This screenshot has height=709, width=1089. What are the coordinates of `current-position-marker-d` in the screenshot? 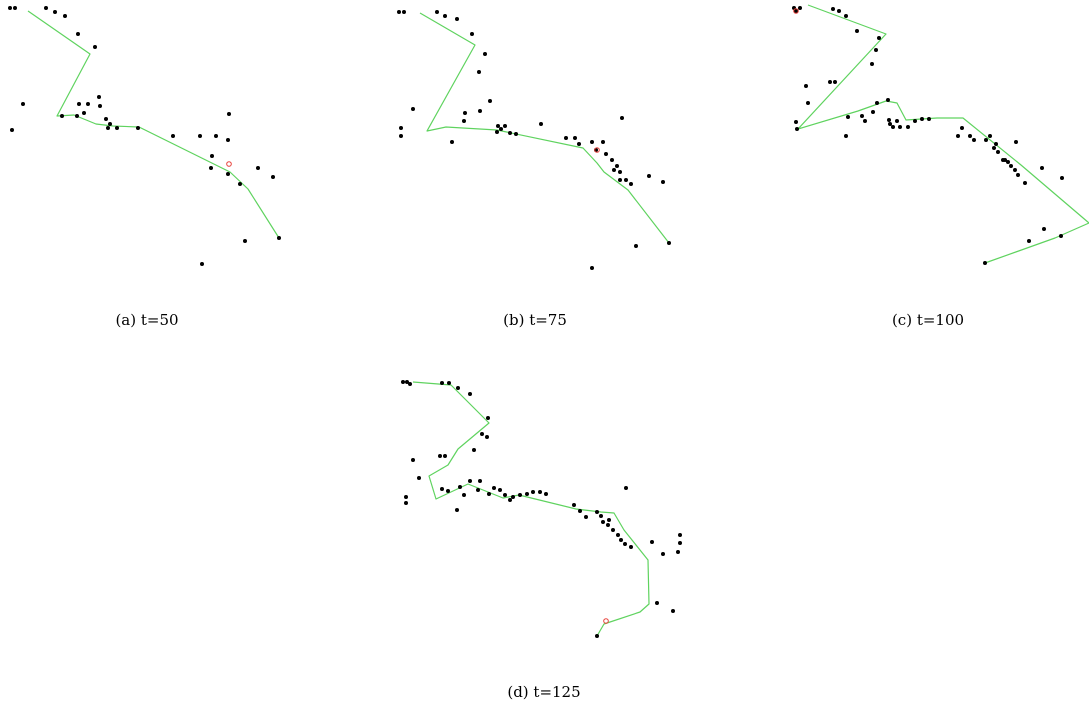 It's located at (606, 621).